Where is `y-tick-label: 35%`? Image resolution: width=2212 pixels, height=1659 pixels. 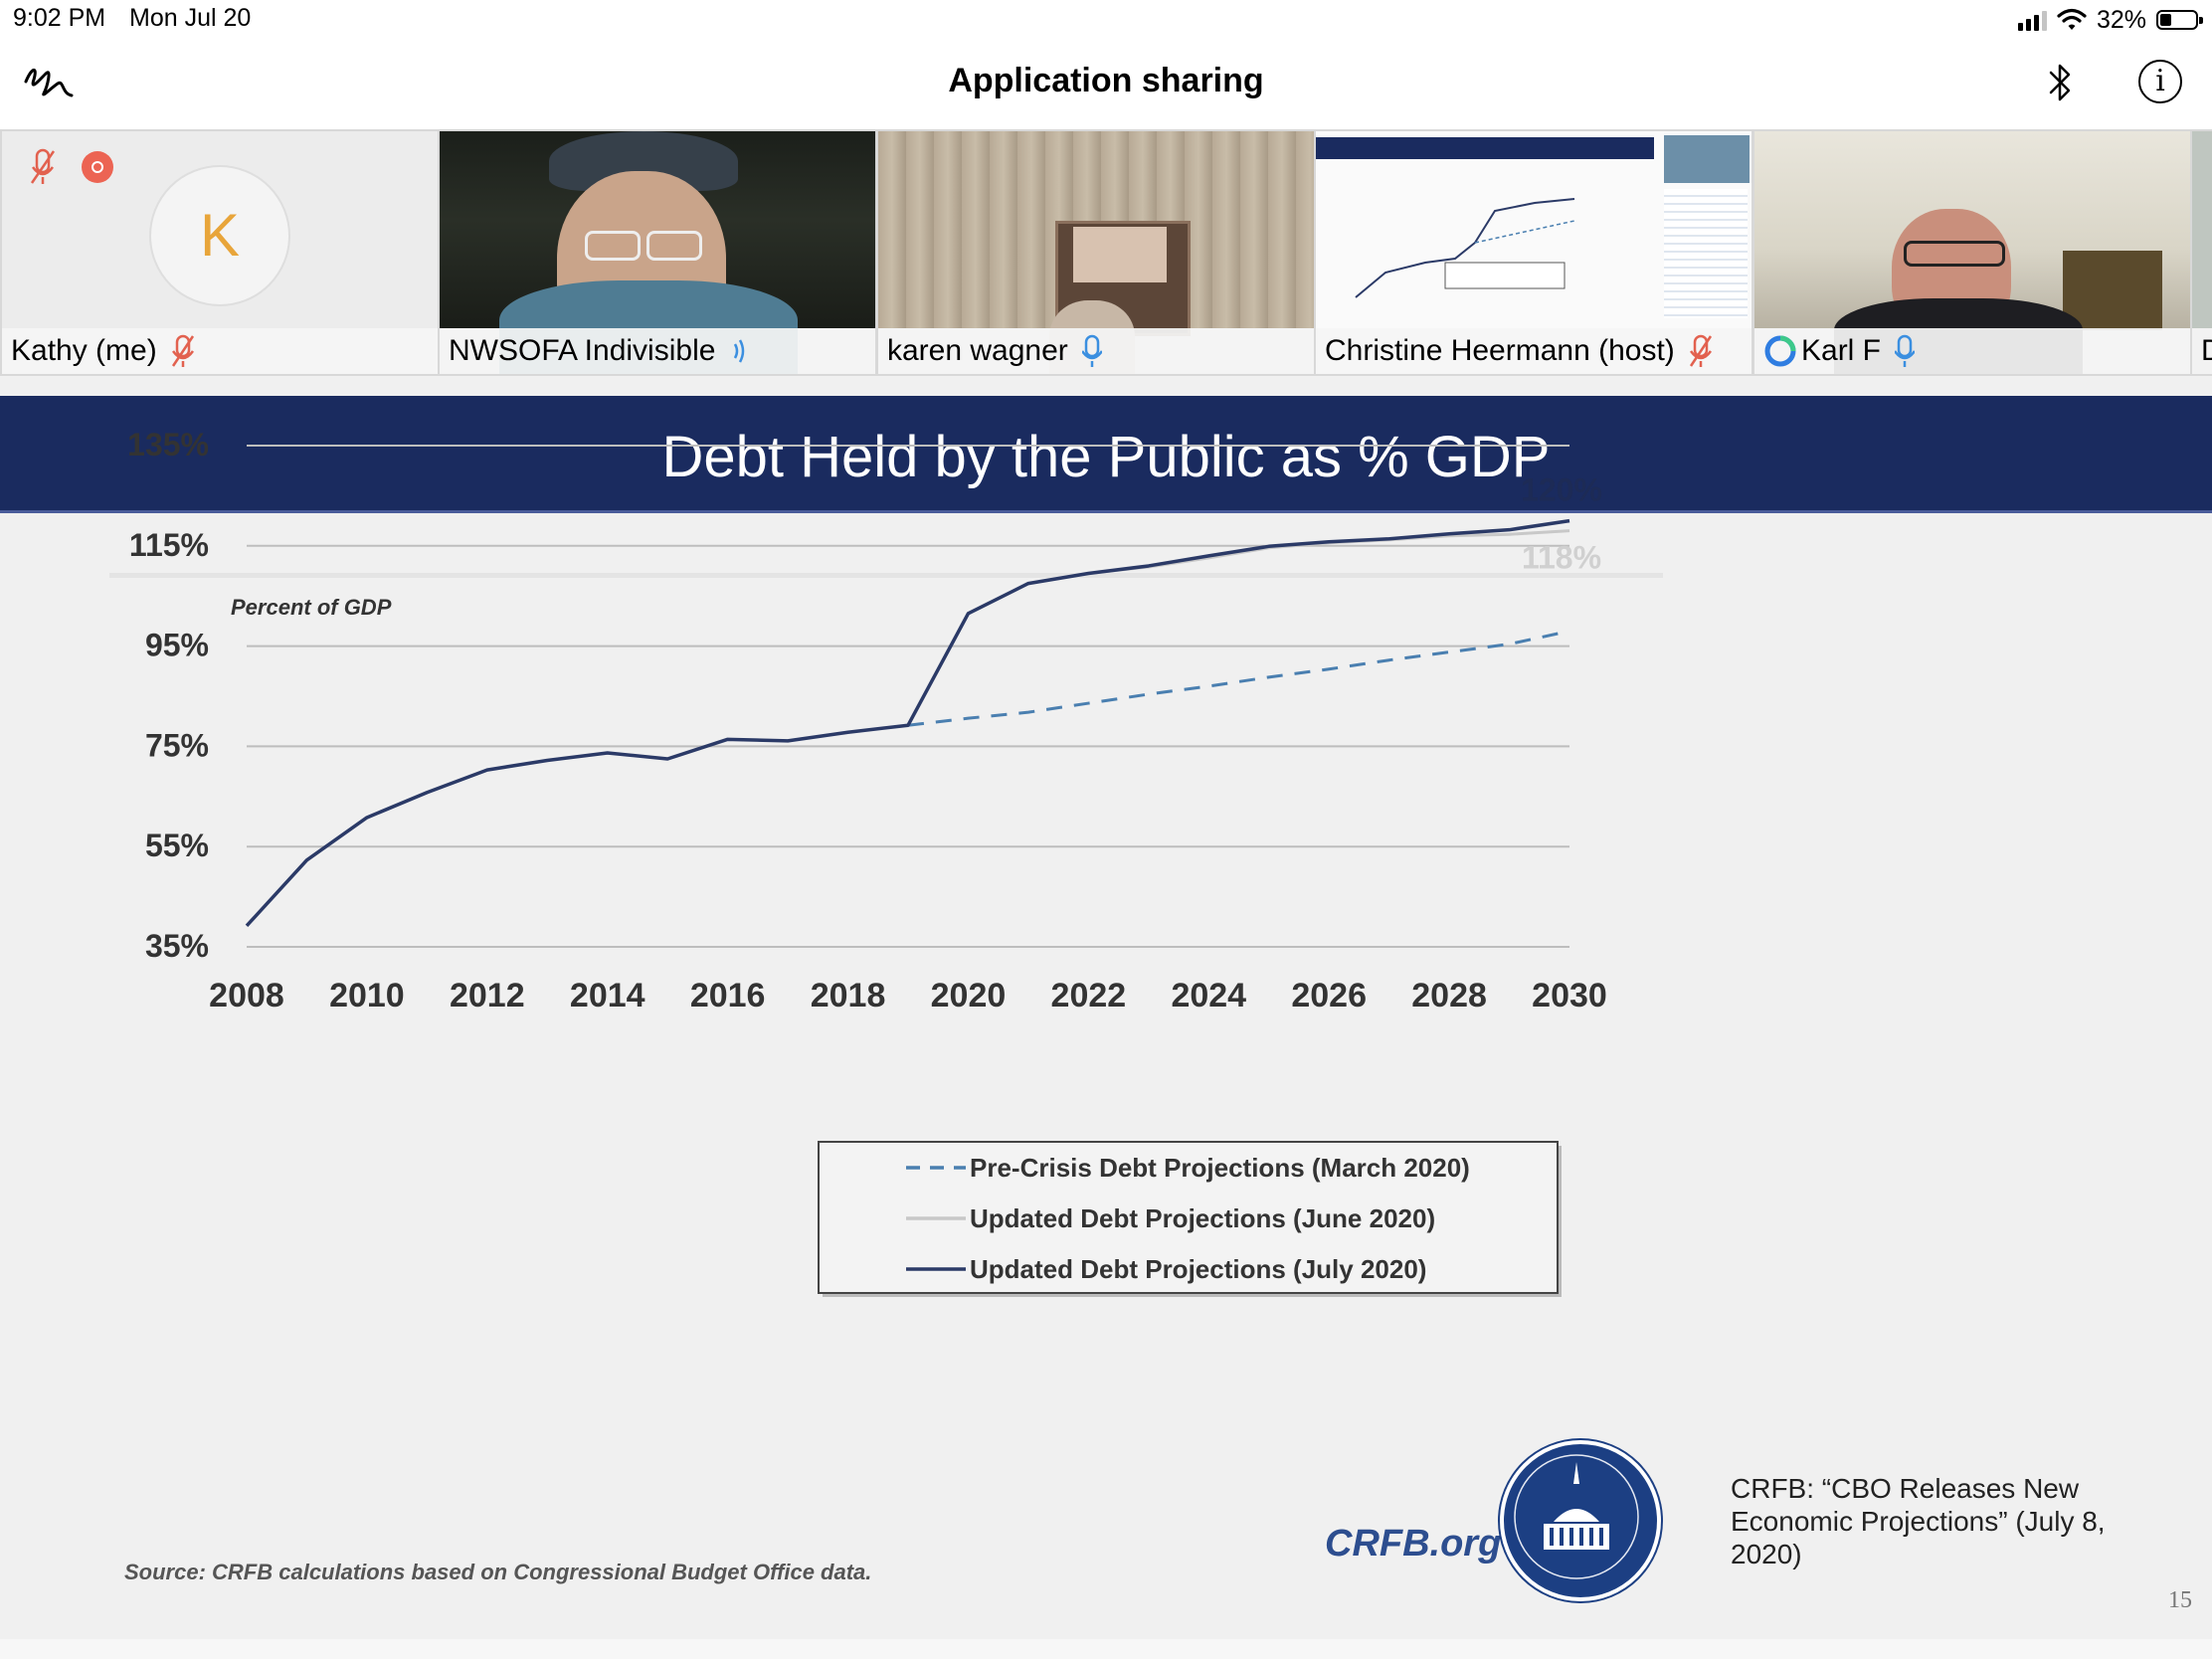
y-tick-label: 35% is located at coordinates (177, 946).